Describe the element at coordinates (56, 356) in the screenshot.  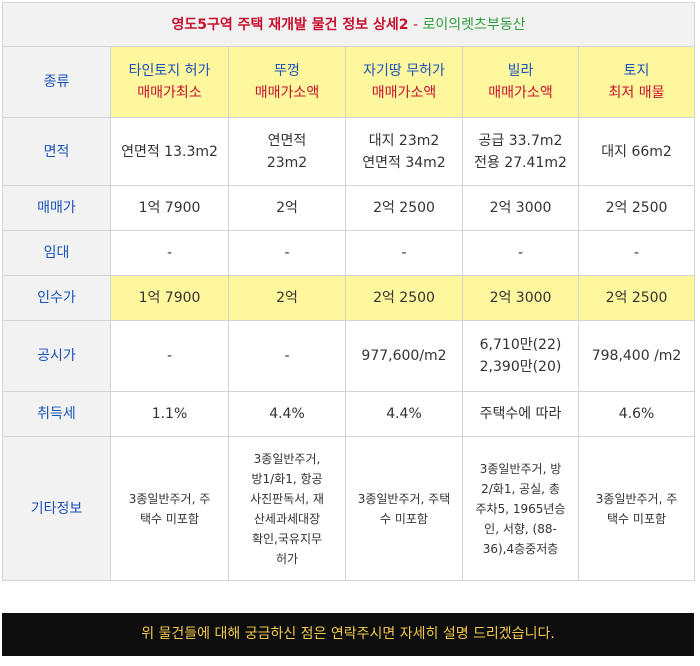
I see `row-label-notice: 공시가` at that location.